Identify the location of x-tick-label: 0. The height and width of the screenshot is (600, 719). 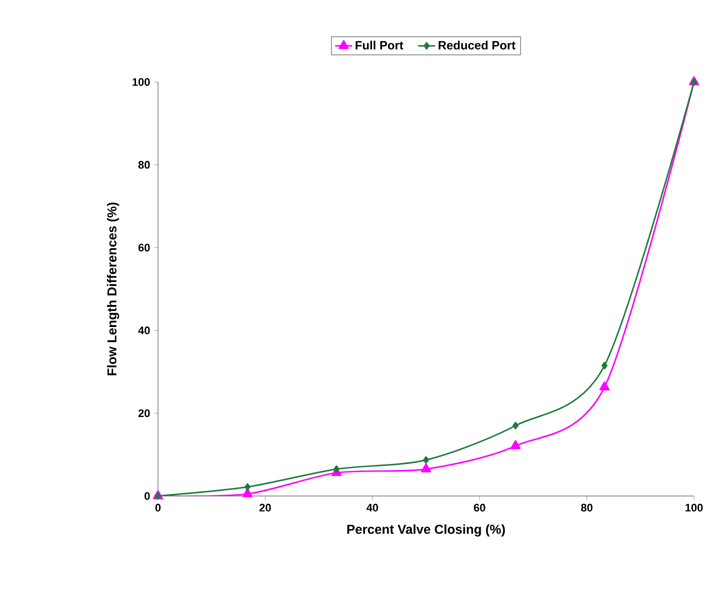
(158, 508).